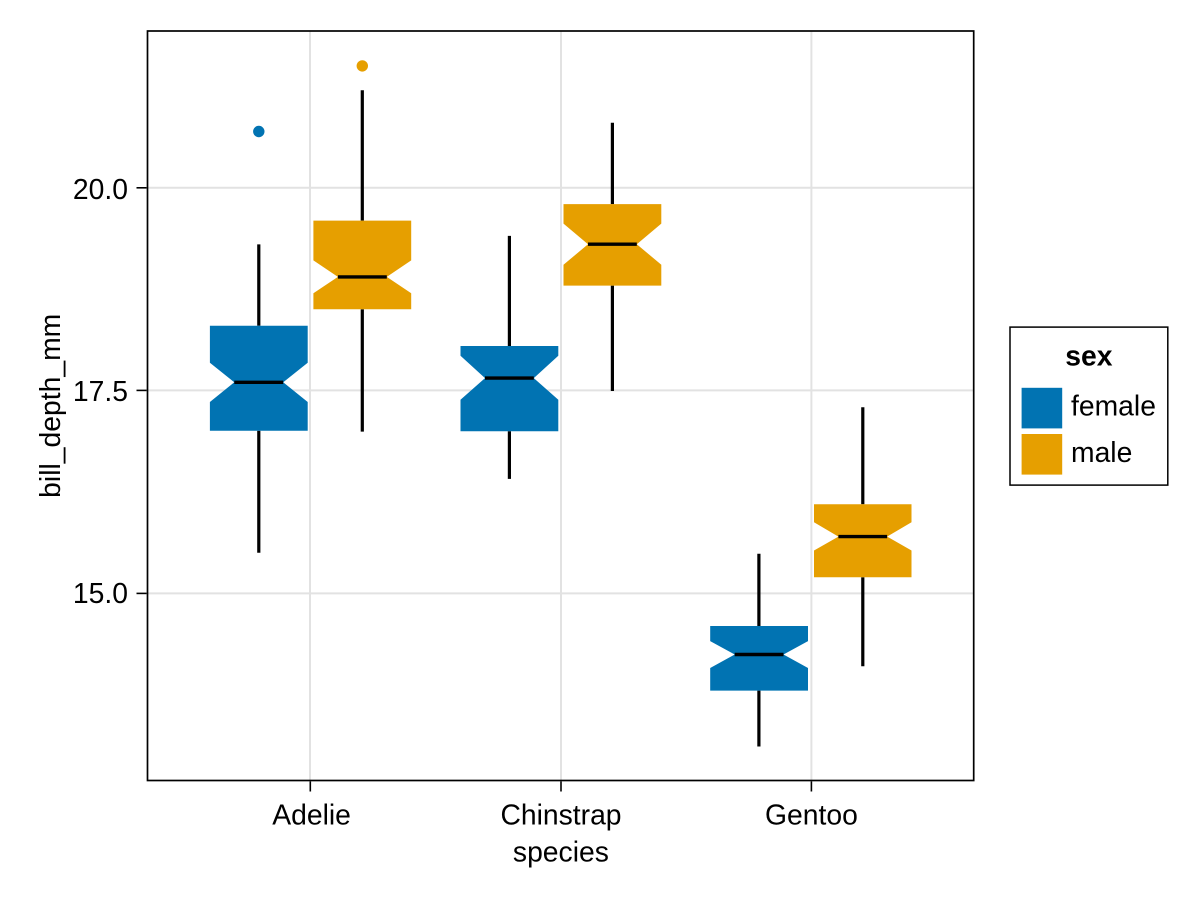  Describe the element at coordinates (100, 593) in the screenshot. I see `svg-text: 15.0` at that location.